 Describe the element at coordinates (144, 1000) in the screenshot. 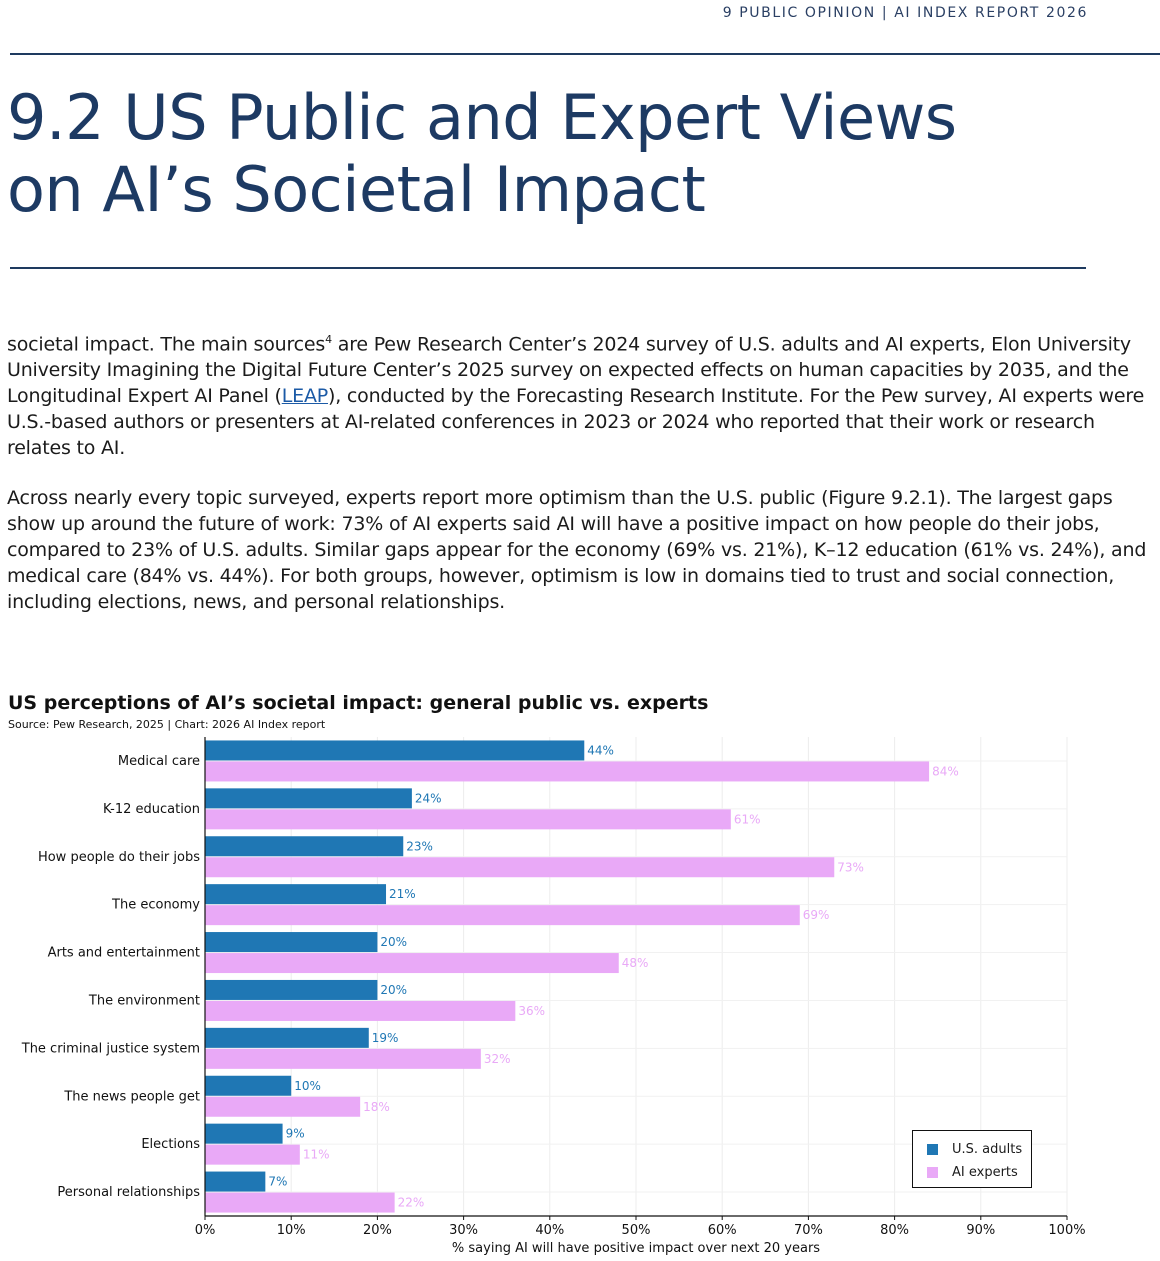

I see `category-label: The environment` at that location.